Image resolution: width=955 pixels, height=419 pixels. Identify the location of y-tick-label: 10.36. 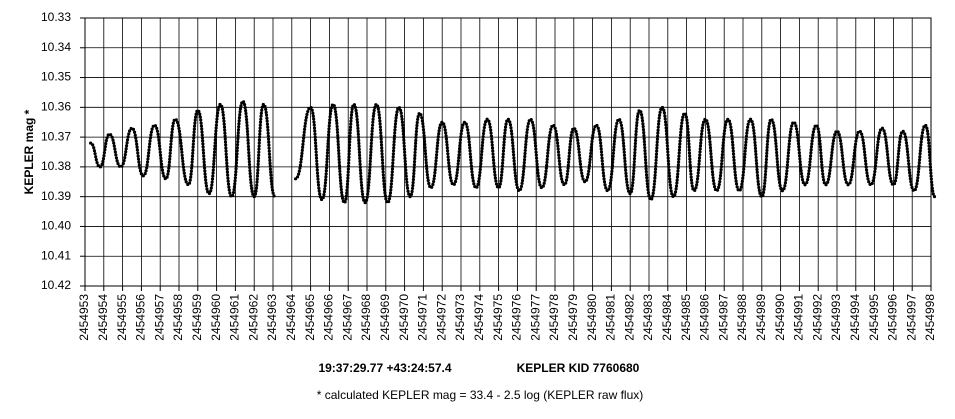
(56, 107).